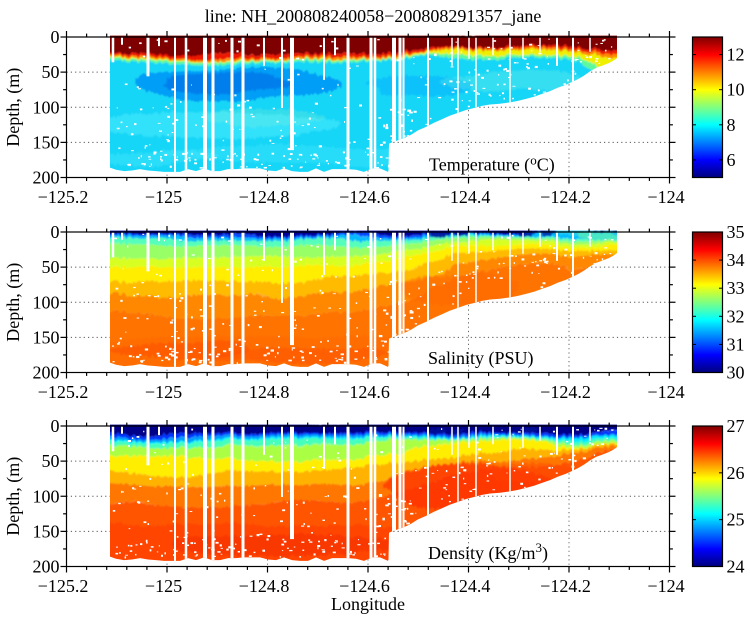 The image size is (750, 618). I want to click on svg-text: 10, so click(736, 90).